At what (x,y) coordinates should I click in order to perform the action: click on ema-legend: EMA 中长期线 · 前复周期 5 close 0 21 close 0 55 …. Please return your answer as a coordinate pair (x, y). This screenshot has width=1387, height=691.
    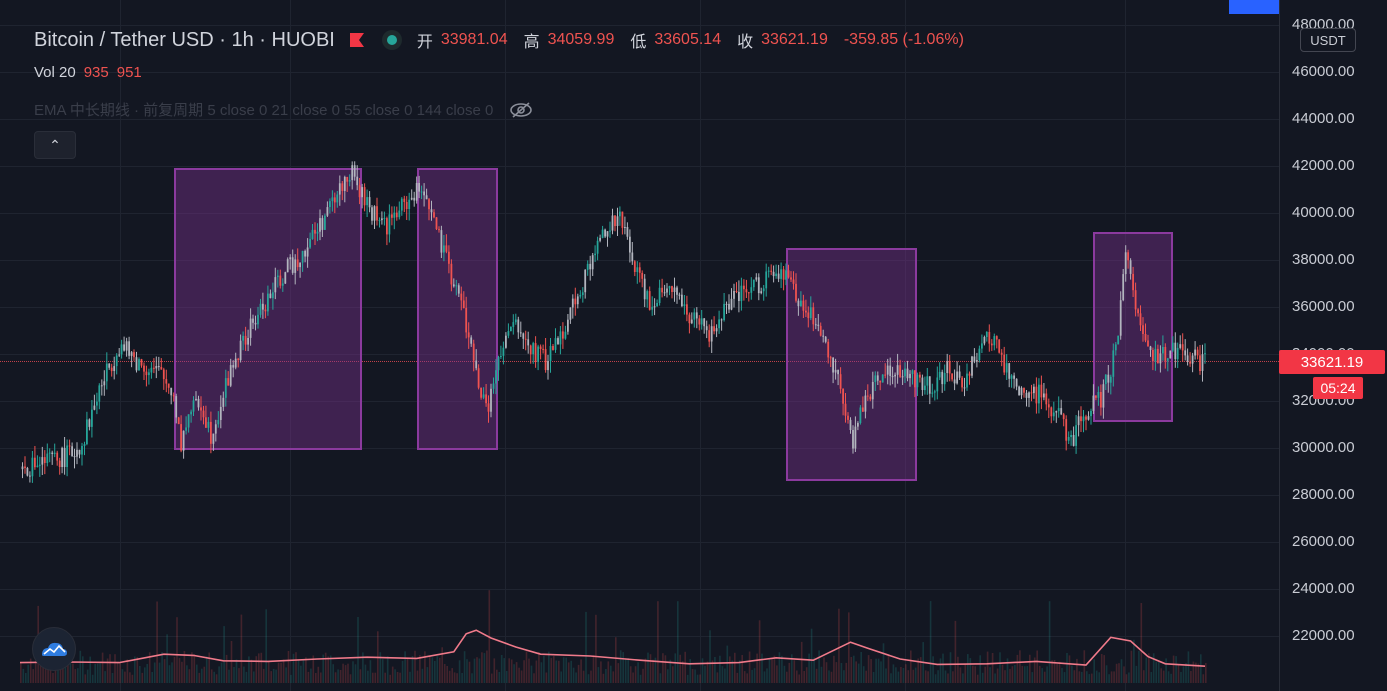
    Looking at the image, I should click on (283, 109).